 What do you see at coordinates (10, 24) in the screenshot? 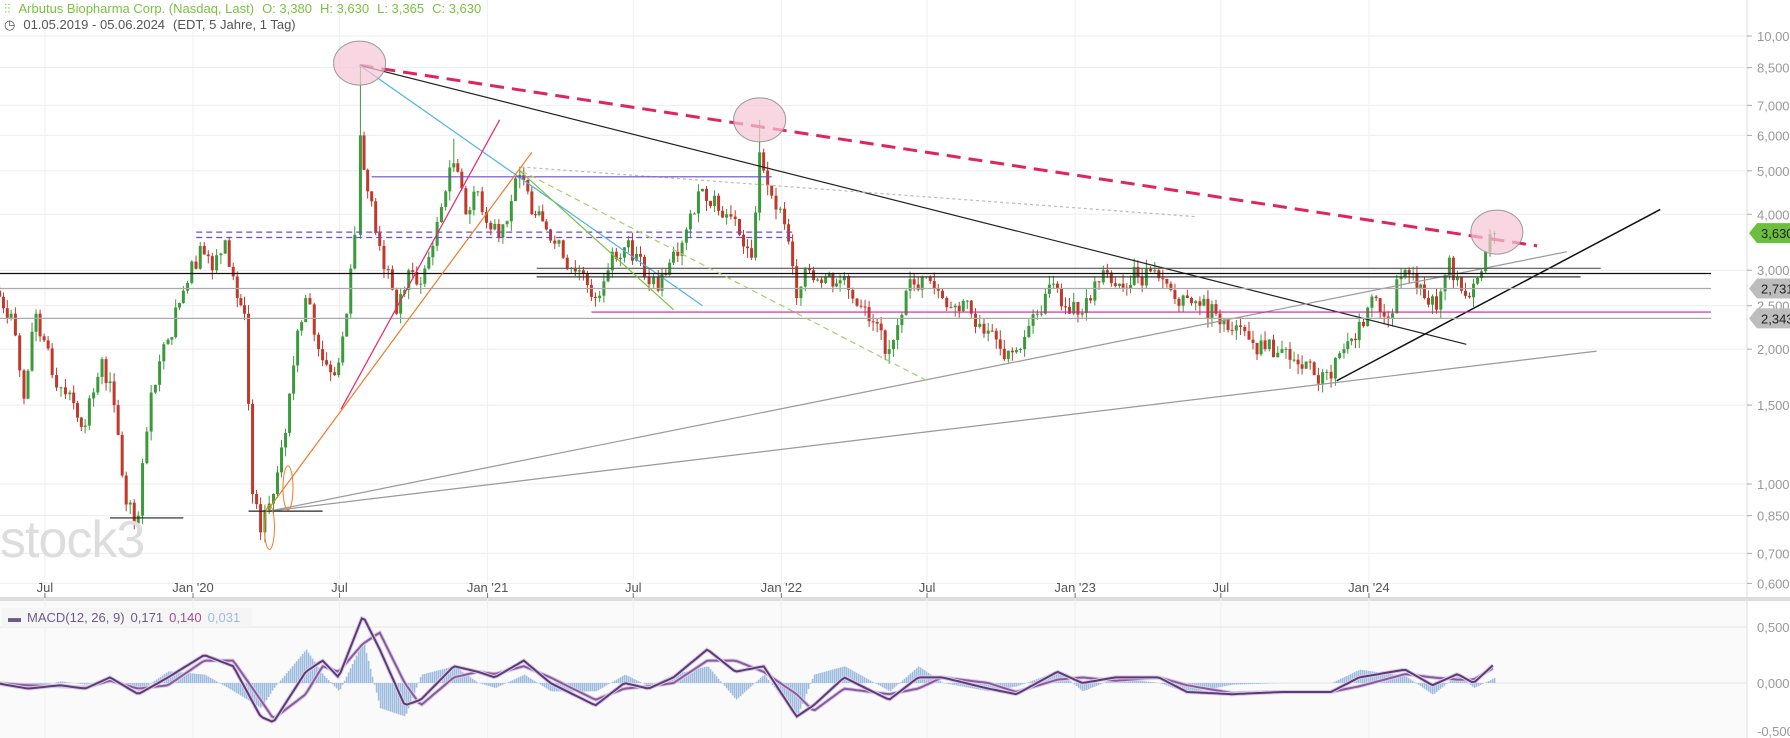
I see `clock-icon: ◷` at bounding box center [10, 24].